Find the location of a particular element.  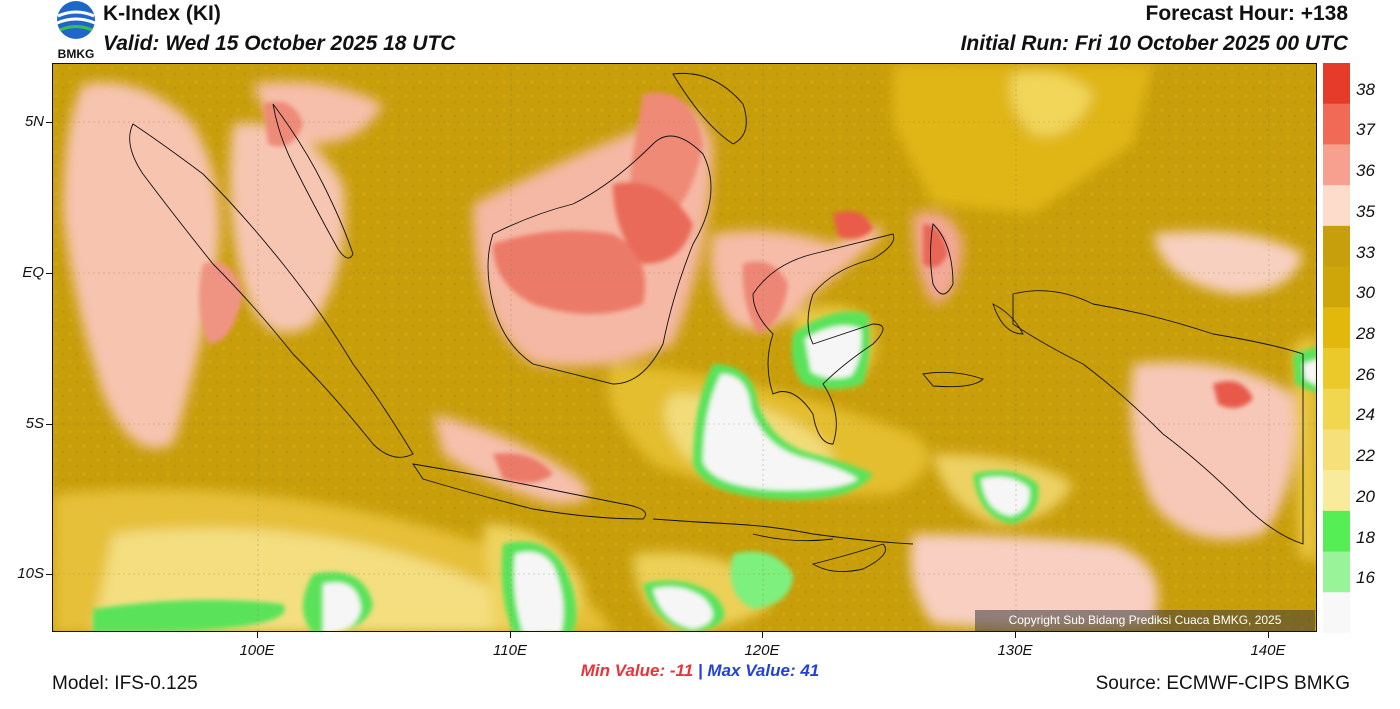

colorbar-label: 24 is located at coordinates (1365, 415).